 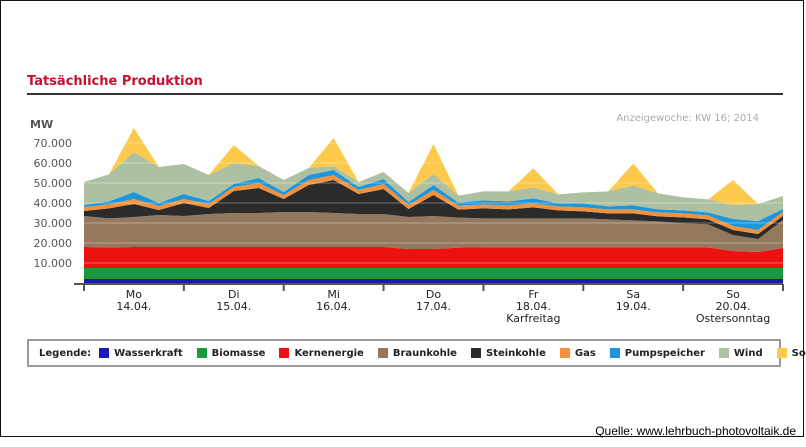 I want to click on y-tick-label: 30.000, so click(x=53, y=223).